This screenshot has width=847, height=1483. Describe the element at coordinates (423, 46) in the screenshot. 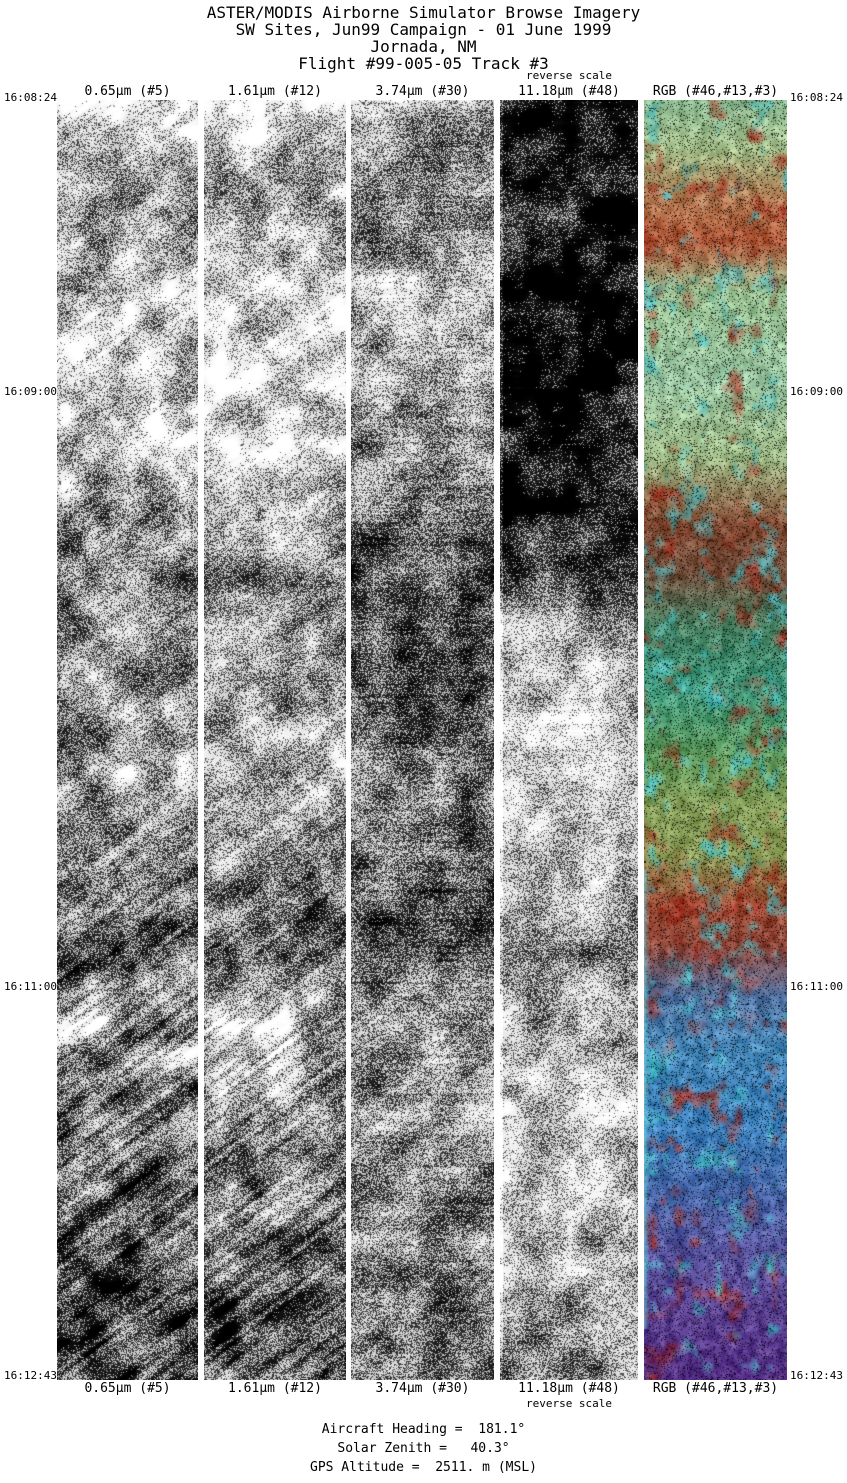

I see `page-title-line-3: Jornada, NM` at that location.